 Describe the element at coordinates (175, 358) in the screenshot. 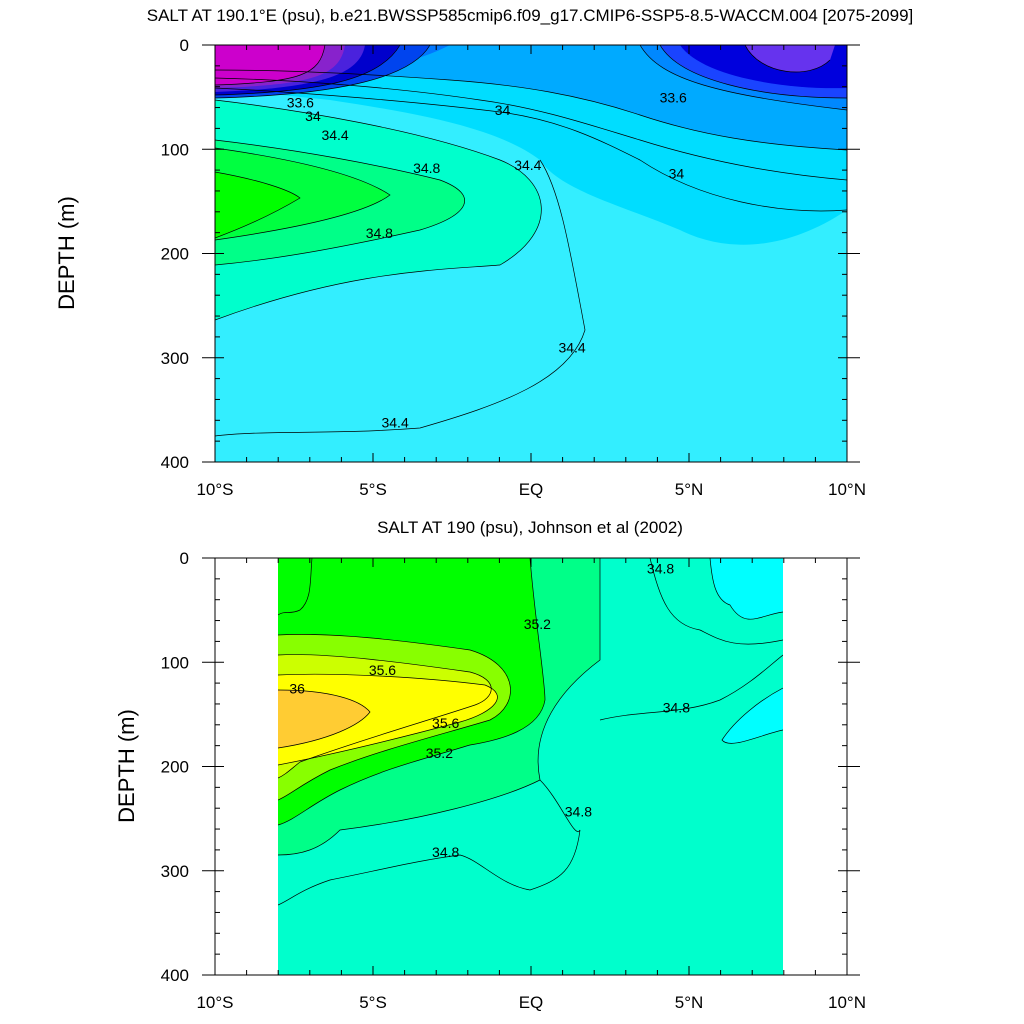

I see `top-y-tick-label: 300` at that location.